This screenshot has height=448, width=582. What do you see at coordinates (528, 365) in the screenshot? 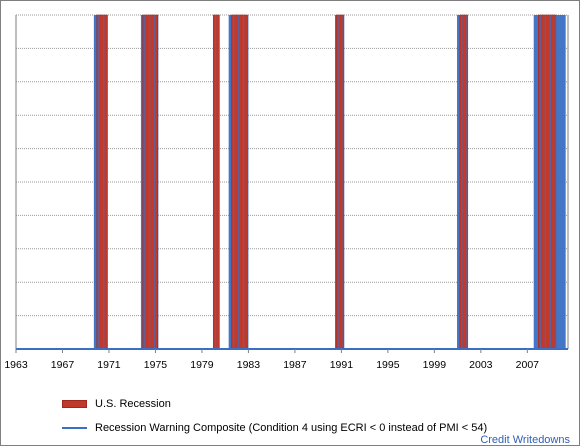
I see `x-tick-label: 2007` at bounding box center [528, 365].